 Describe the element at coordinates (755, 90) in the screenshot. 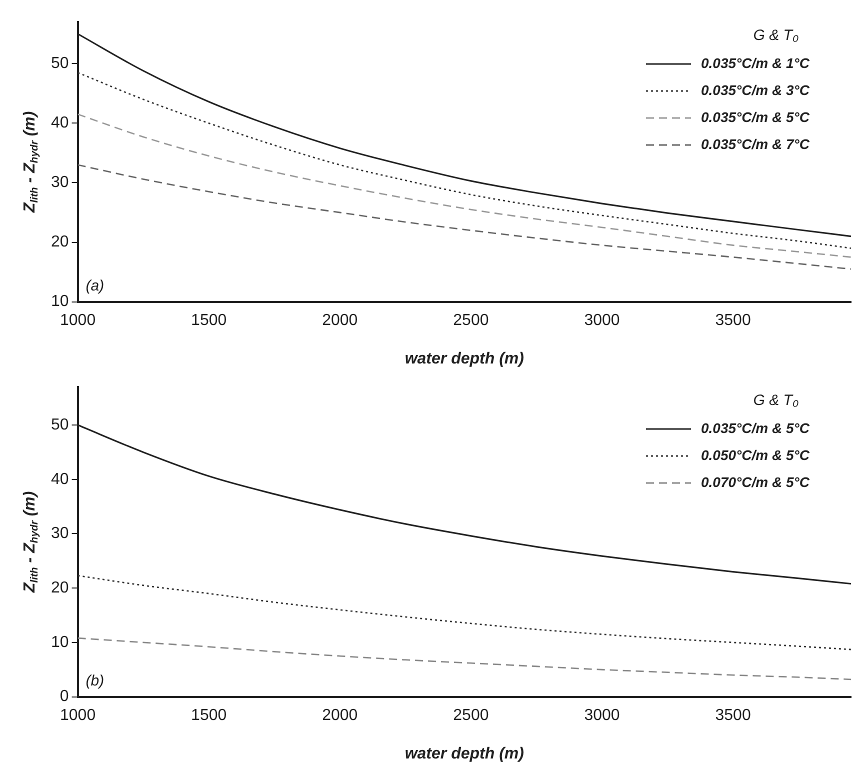

I see `legend-label: 0.035°C/m & 3°C` at that location.